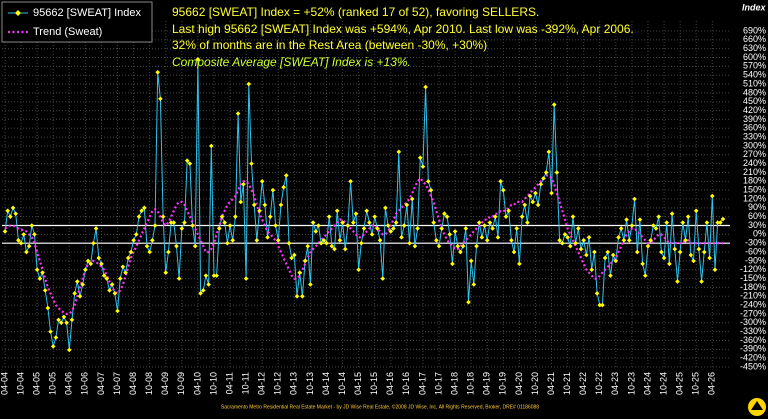 This screenshot has height=419, width=768. Describe the element at coordinates (326, 383) in the screenshot. I see `x-tick-label: 04-14` at that location.